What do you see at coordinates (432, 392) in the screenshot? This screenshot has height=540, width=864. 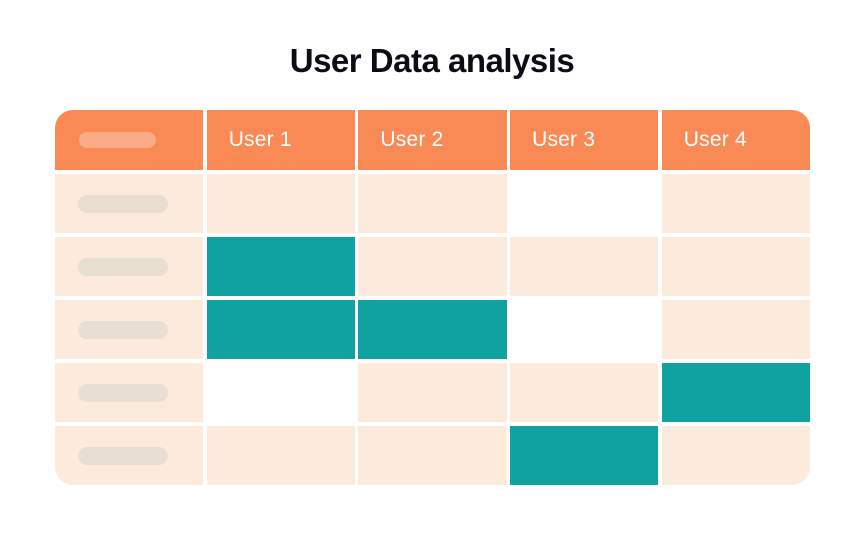 I see `table-cell-r4-c2-peach` at bounding box center [432, 392].